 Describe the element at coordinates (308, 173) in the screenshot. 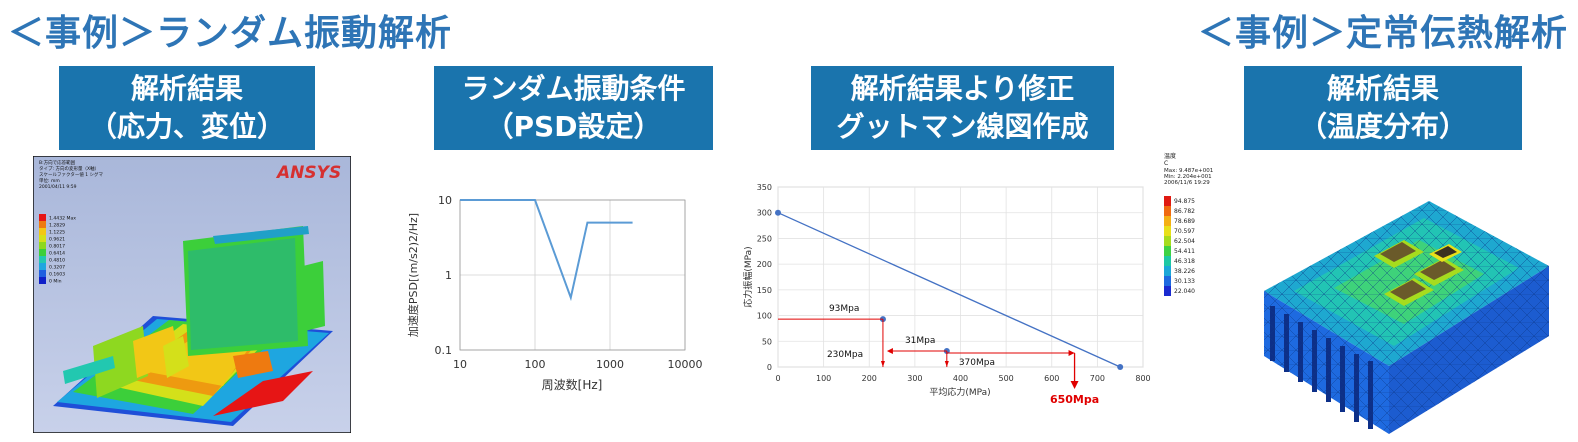

I see `ansys-logo: ANSYS` at that location.